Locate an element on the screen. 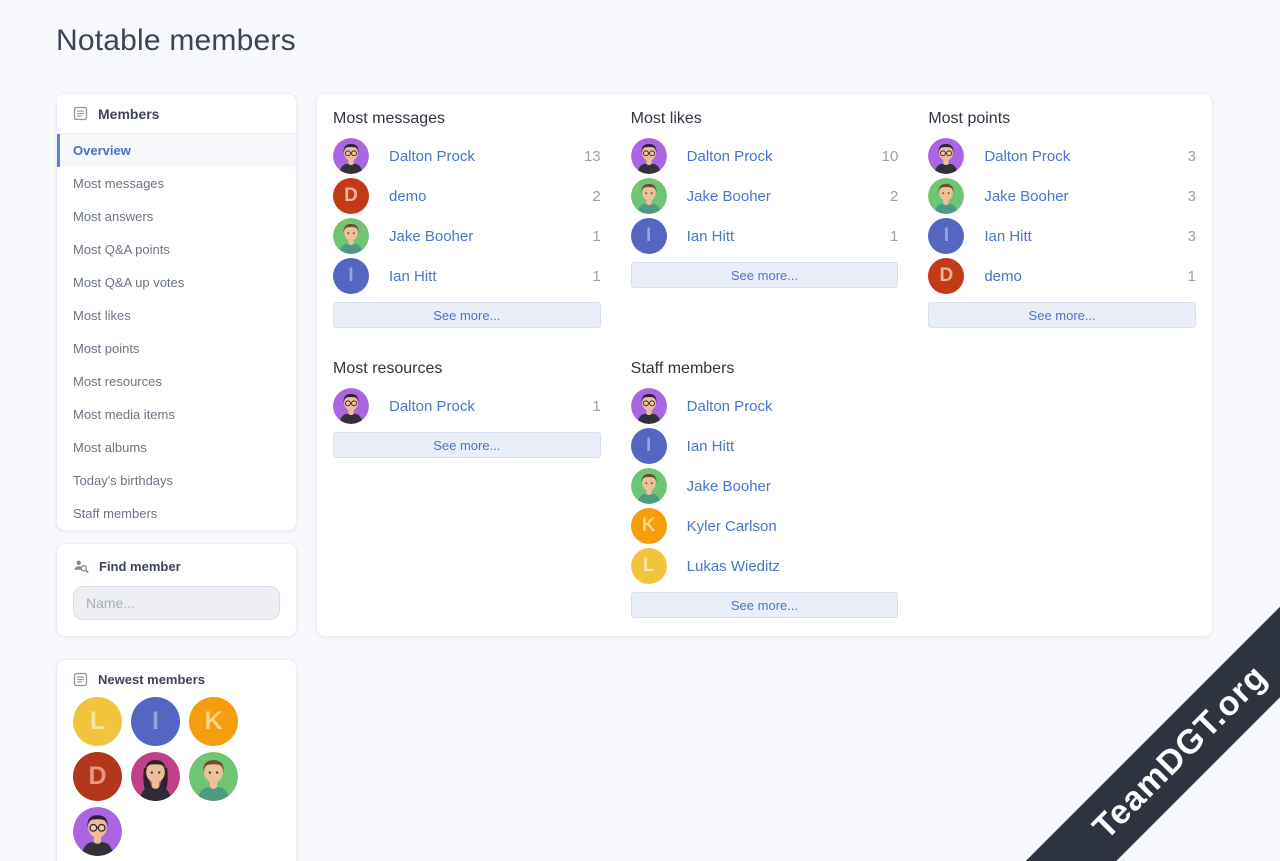 The width and height of the screenshot is (1280, 861). member-row: K Kyler Carlson is located at coordinates (764, 526).